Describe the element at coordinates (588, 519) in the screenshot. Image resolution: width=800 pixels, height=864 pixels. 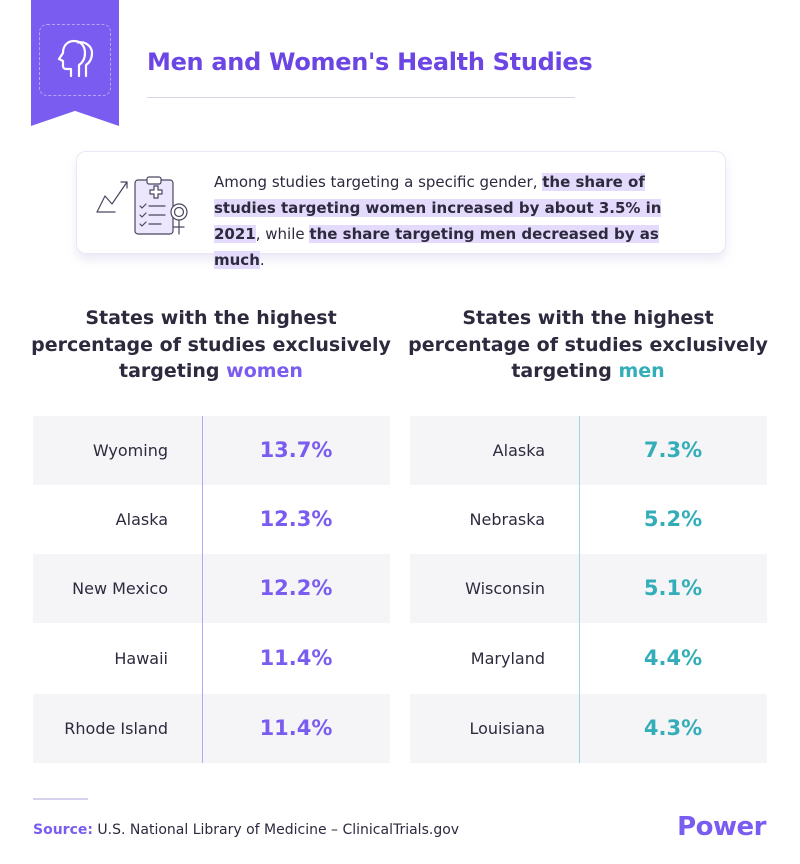
I see `table-row: Nebraska 5.2%` at that location.